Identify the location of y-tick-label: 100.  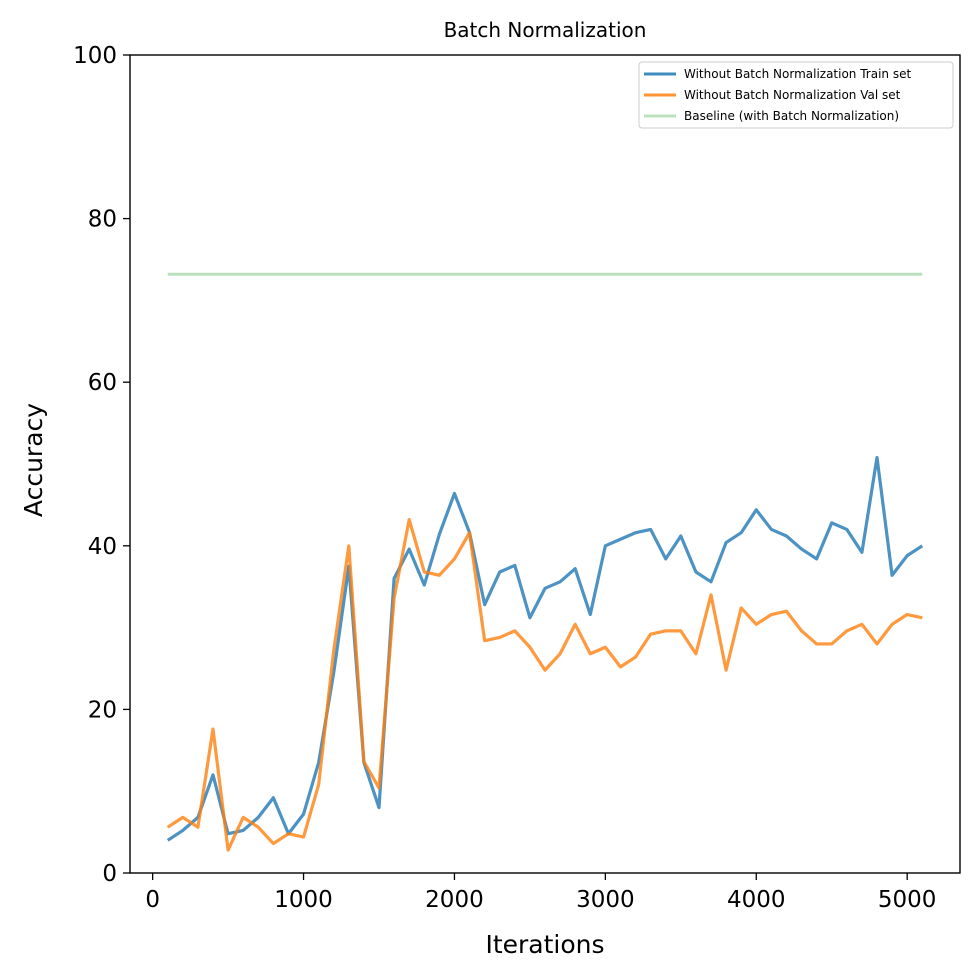
(95, 56).